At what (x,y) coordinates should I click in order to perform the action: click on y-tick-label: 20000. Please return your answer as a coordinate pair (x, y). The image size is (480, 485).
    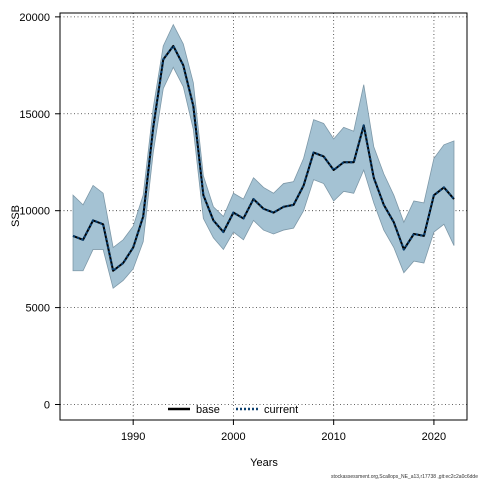
    Looking at the image, I should click on (34, 18).